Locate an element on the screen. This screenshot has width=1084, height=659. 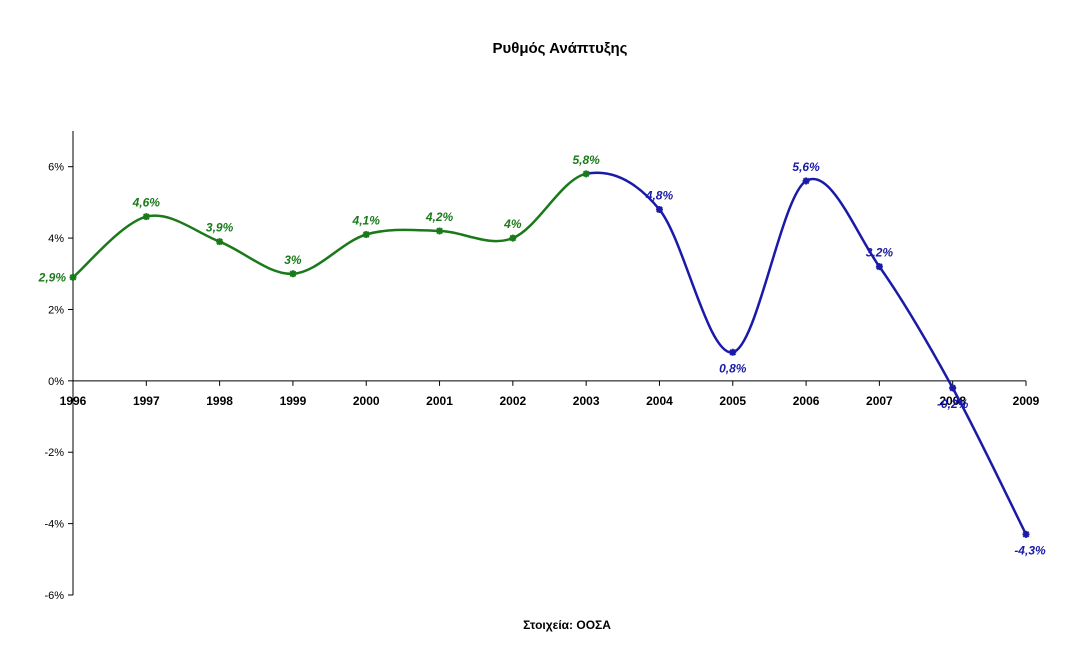
x-tick-label: 2007 is located at coordinates (879, 401).